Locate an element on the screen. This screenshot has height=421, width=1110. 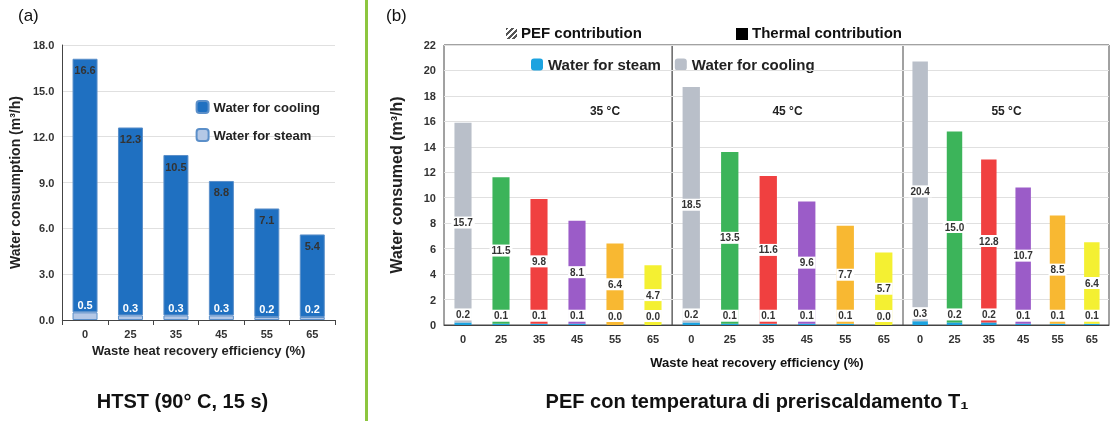
data-label: 12.3 is located at coordinates (130, 139).